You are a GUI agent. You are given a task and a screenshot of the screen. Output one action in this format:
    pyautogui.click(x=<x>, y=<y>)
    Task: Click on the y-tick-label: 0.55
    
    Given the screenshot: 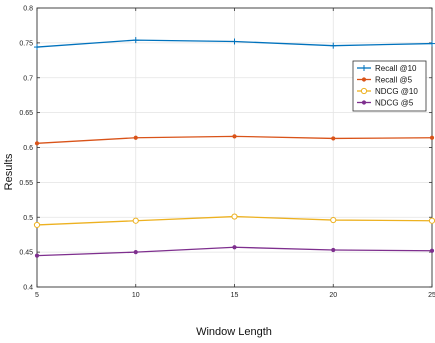 What is the action you would take?
    pyautogui.click(x=26, y=183)
    